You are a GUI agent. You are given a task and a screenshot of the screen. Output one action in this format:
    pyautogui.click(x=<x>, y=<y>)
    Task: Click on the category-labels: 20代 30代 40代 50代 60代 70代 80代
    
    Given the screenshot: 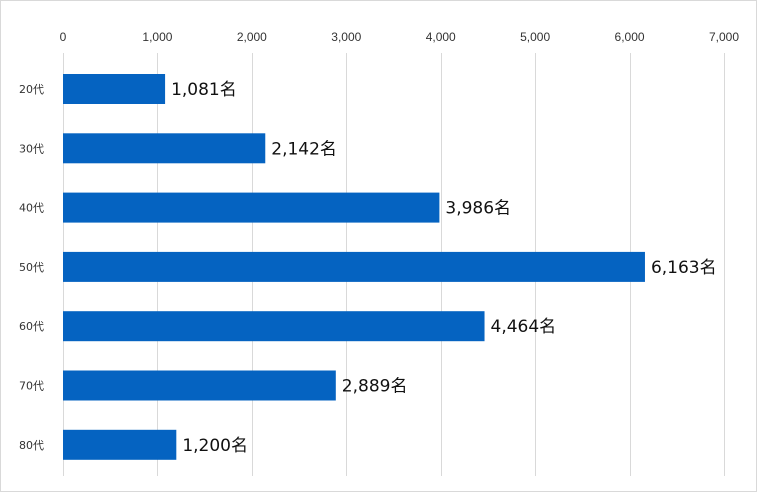 What is the action you would take?
    pyautogui.click(x=31, y=267)
    